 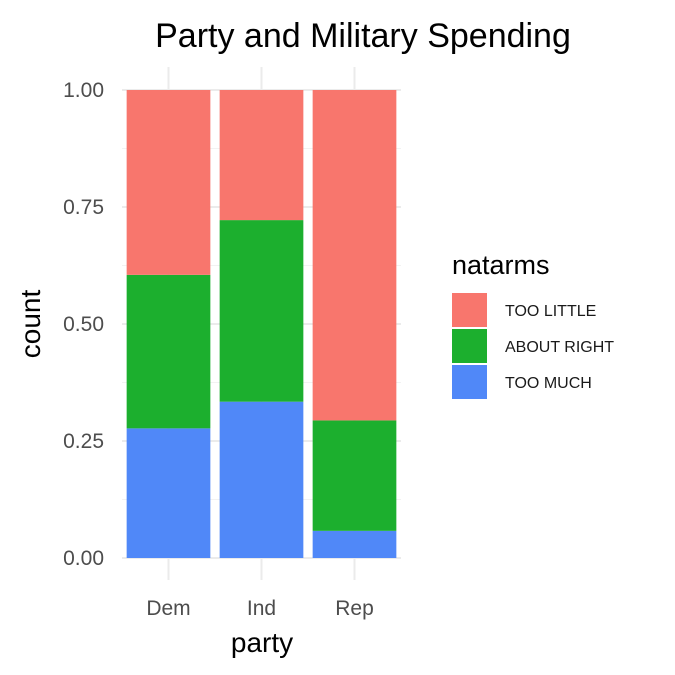 What do you see at coordinates (550, 311) in the screenshot?
I see `legend-label: TOO LITTLE` at bounding box center [550, 311].